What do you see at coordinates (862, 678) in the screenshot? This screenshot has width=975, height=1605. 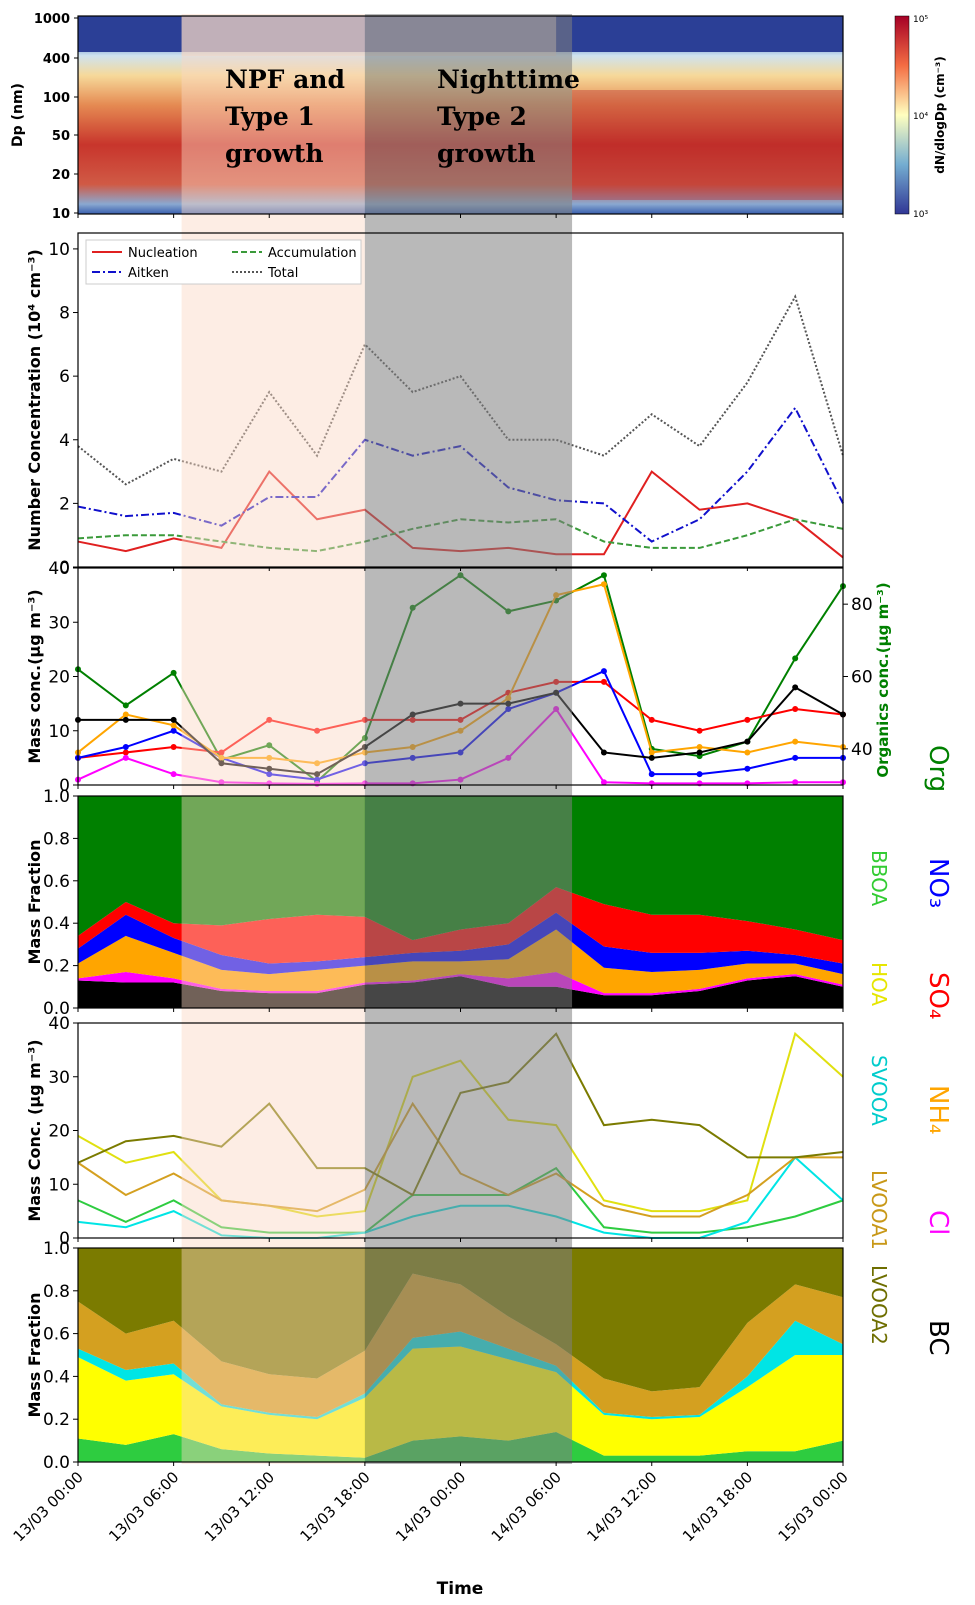 I see `p3-ytick-right-label: 60` at bounding box center [862, 678].